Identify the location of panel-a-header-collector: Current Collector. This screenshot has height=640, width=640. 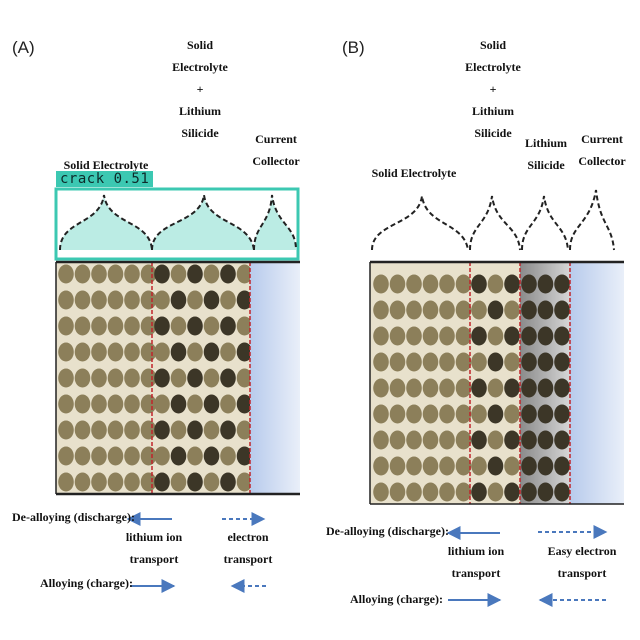
(276, 150).